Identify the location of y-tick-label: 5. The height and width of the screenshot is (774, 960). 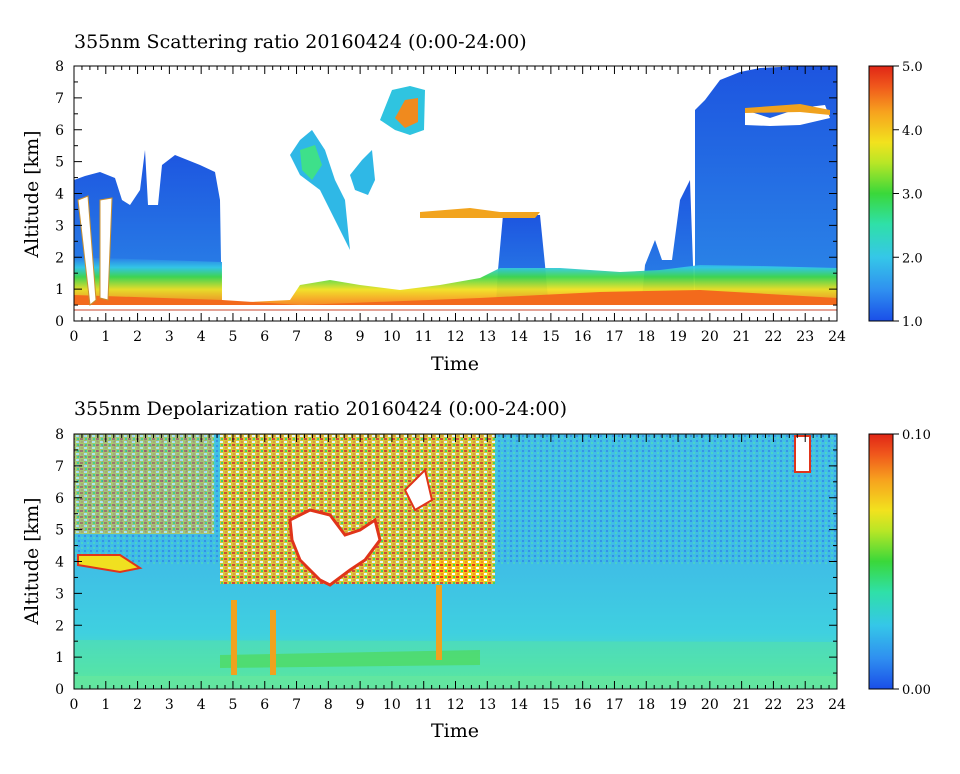
(59, 531).